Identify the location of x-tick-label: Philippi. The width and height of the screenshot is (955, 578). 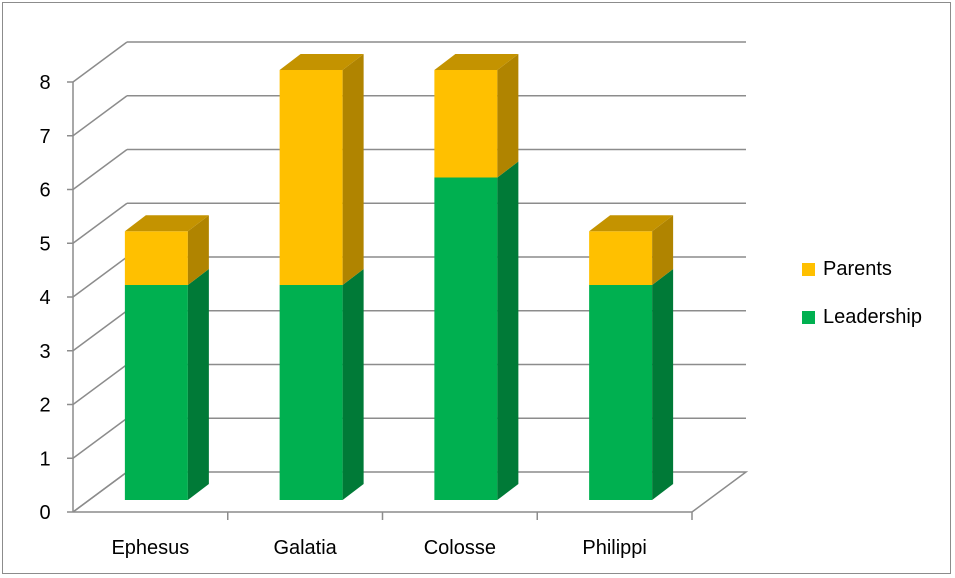
(614, 548).